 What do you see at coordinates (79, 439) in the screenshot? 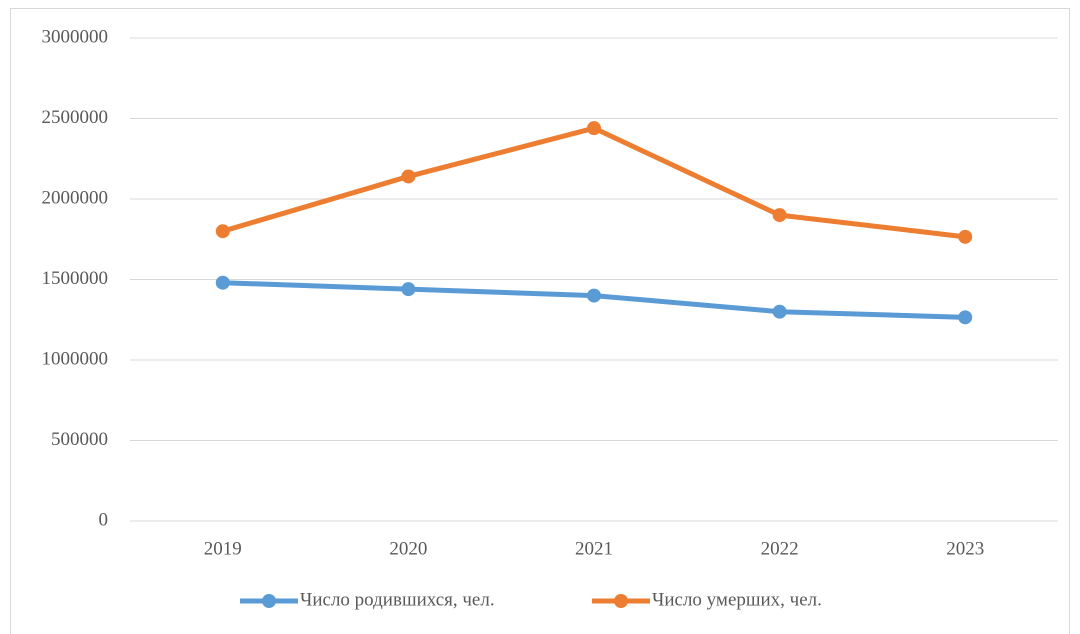
I see `y-tick-label: 500000` at bounding box center [79, 439].